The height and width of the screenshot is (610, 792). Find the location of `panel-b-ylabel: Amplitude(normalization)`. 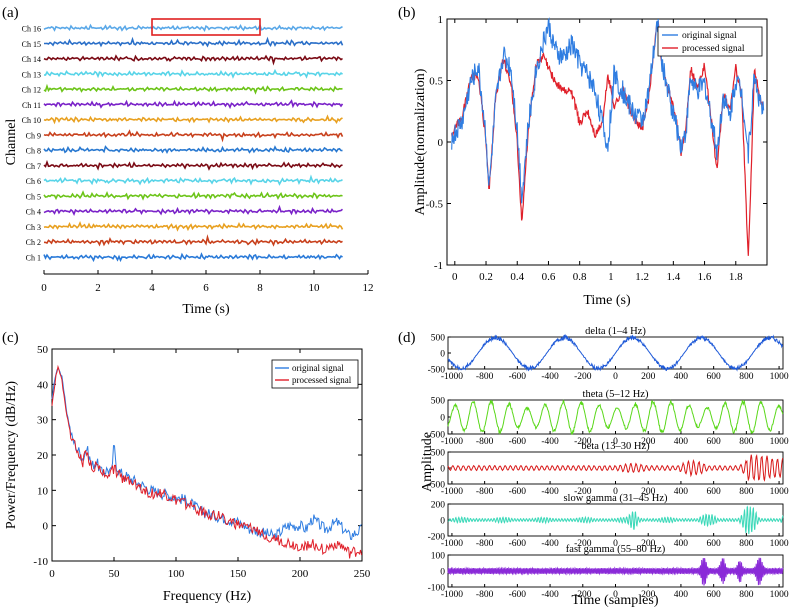

panel-b-ylabel: Amplitude(normalization) is located at coordinates (420, 141).